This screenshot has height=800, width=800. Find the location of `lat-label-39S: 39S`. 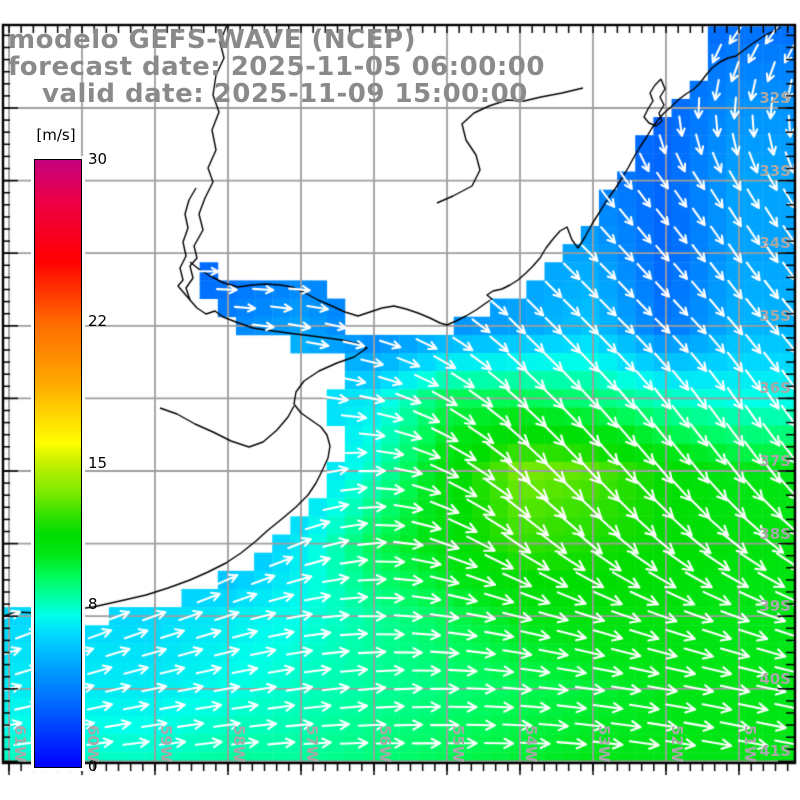

lat-label-39S: 39S is located at coordinates (775, 606).